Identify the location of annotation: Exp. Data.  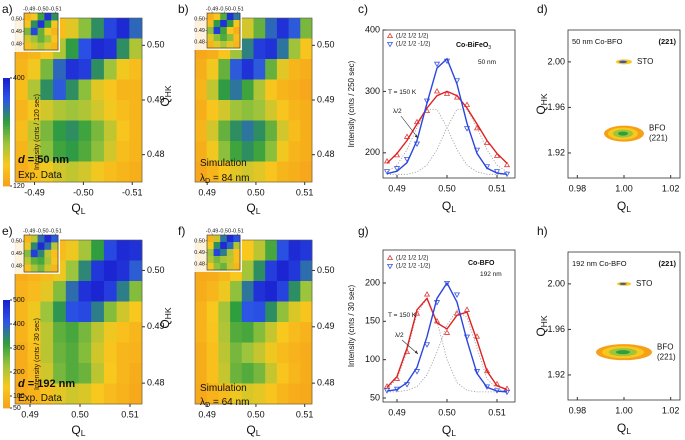
(40, 398).